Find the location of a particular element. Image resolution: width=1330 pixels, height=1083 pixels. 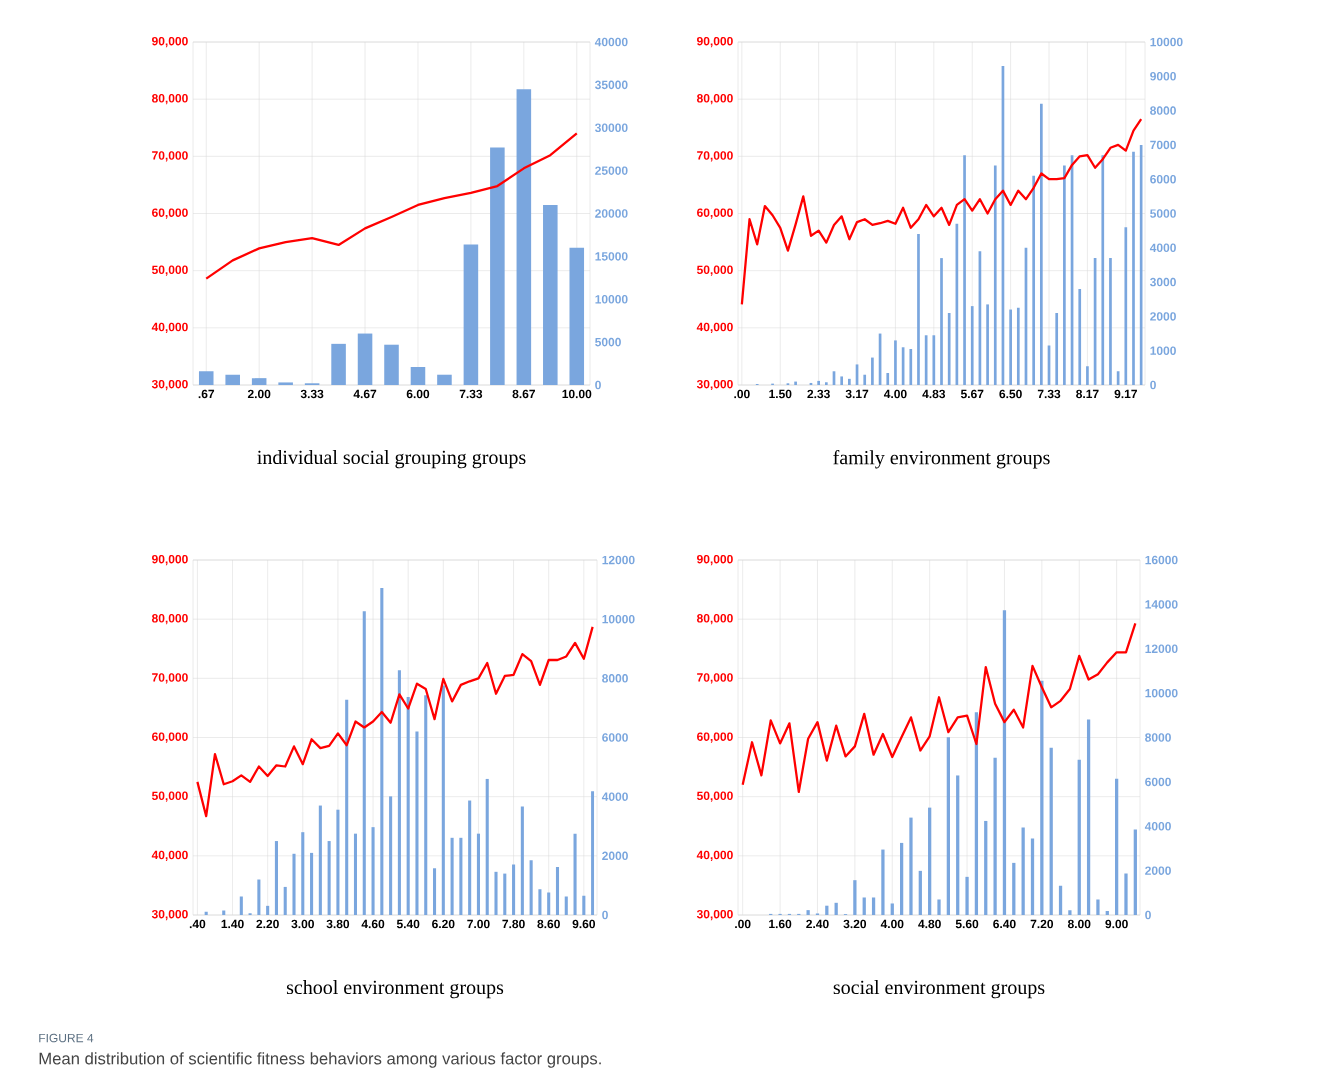

line-series is located at coordinates (941, 212).